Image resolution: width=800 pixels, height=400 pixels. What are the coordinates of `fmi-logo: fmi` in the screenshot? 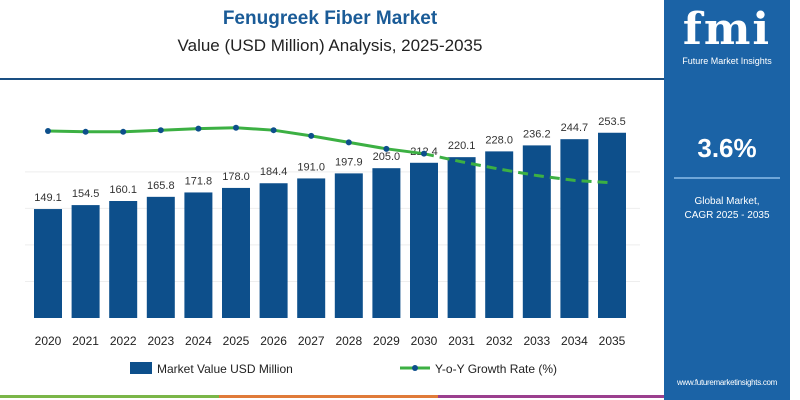 It's located at (727, 29).